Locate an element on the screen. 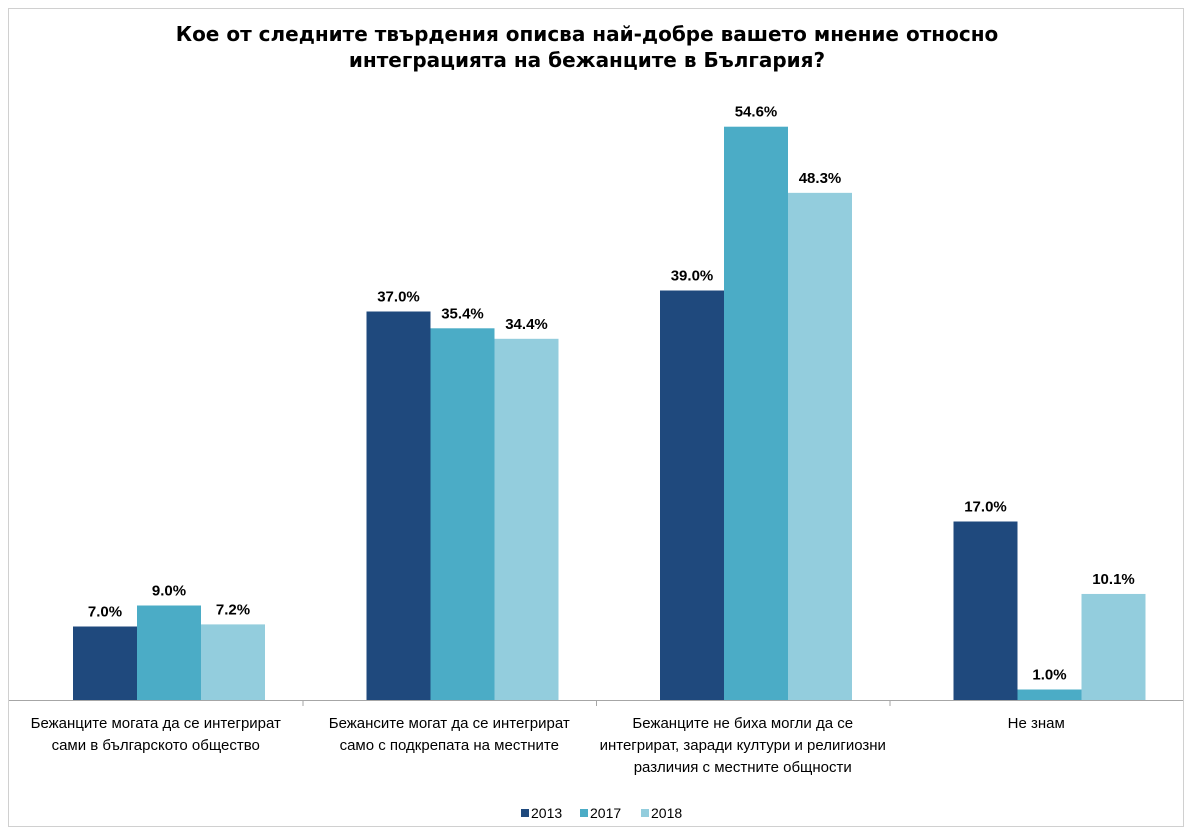 The image size is (1192, 835). category-label-line: интегрират, заради култури и религиозни is located at coordinates (743, 745).